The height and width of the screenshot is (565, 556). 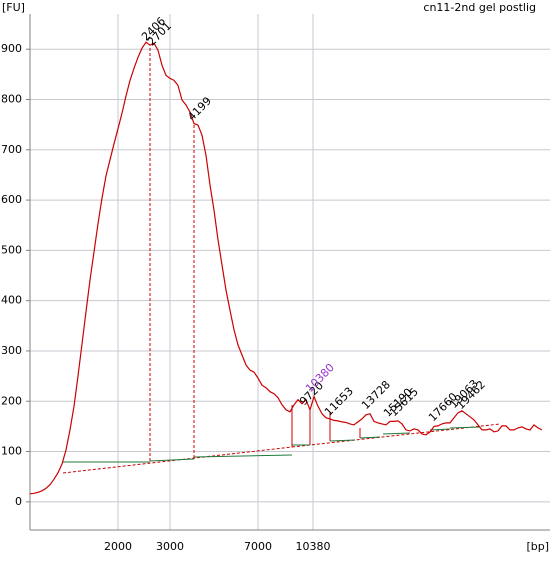 What do you see at coordinates (11, 98) in the screenshot?
I see `y-tick-label: 800` at bounding box center [11, 98].